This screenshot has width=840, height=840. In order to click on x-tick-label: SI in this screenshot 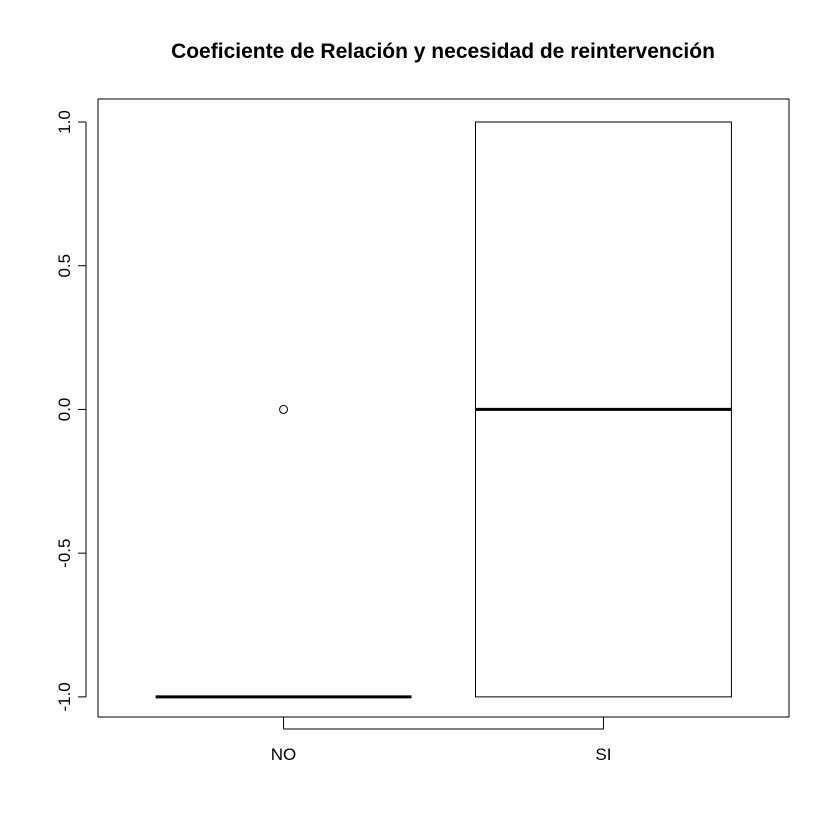, I will do `click(603, 754)`.